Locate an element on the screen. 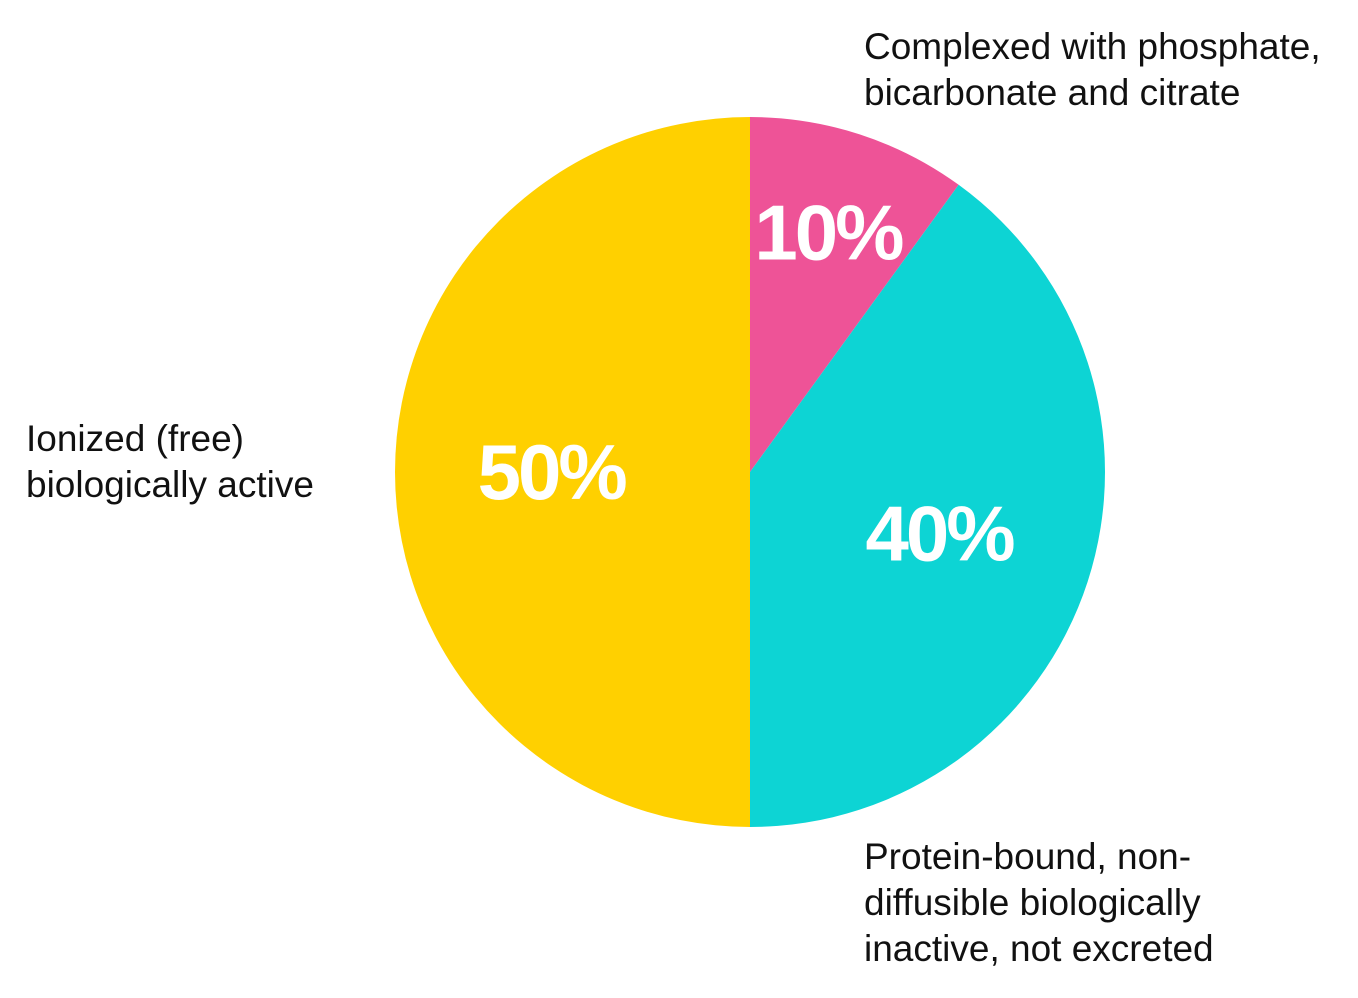 The height and width of the screenshot is (998, 1358). slice-label-1: 40% is located at coordinates (940, 533).